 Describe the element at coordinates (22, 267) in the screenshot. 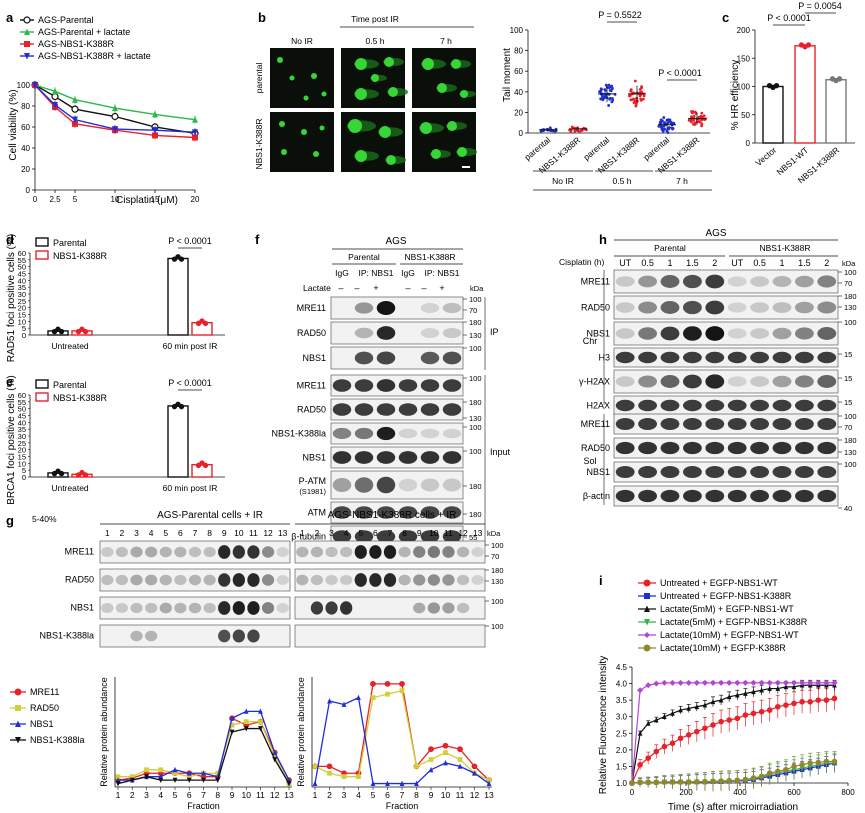

I see `panel-d-ytick-label: 50` at that location.